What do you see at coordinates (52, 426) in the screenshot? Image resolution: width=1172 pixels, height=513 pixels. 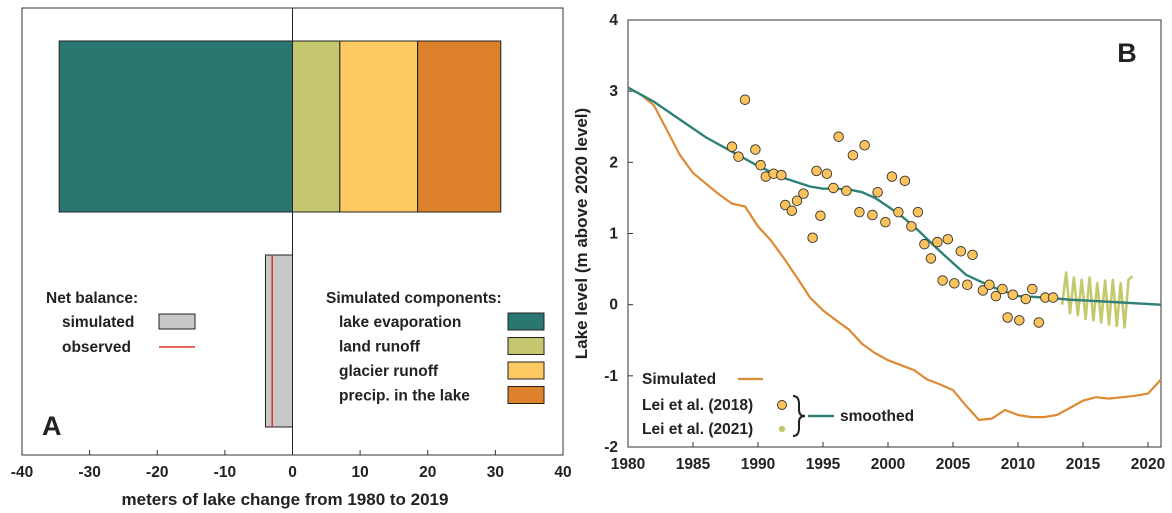 I see `panel-a-letter: A` at bounding box center [52, 426].